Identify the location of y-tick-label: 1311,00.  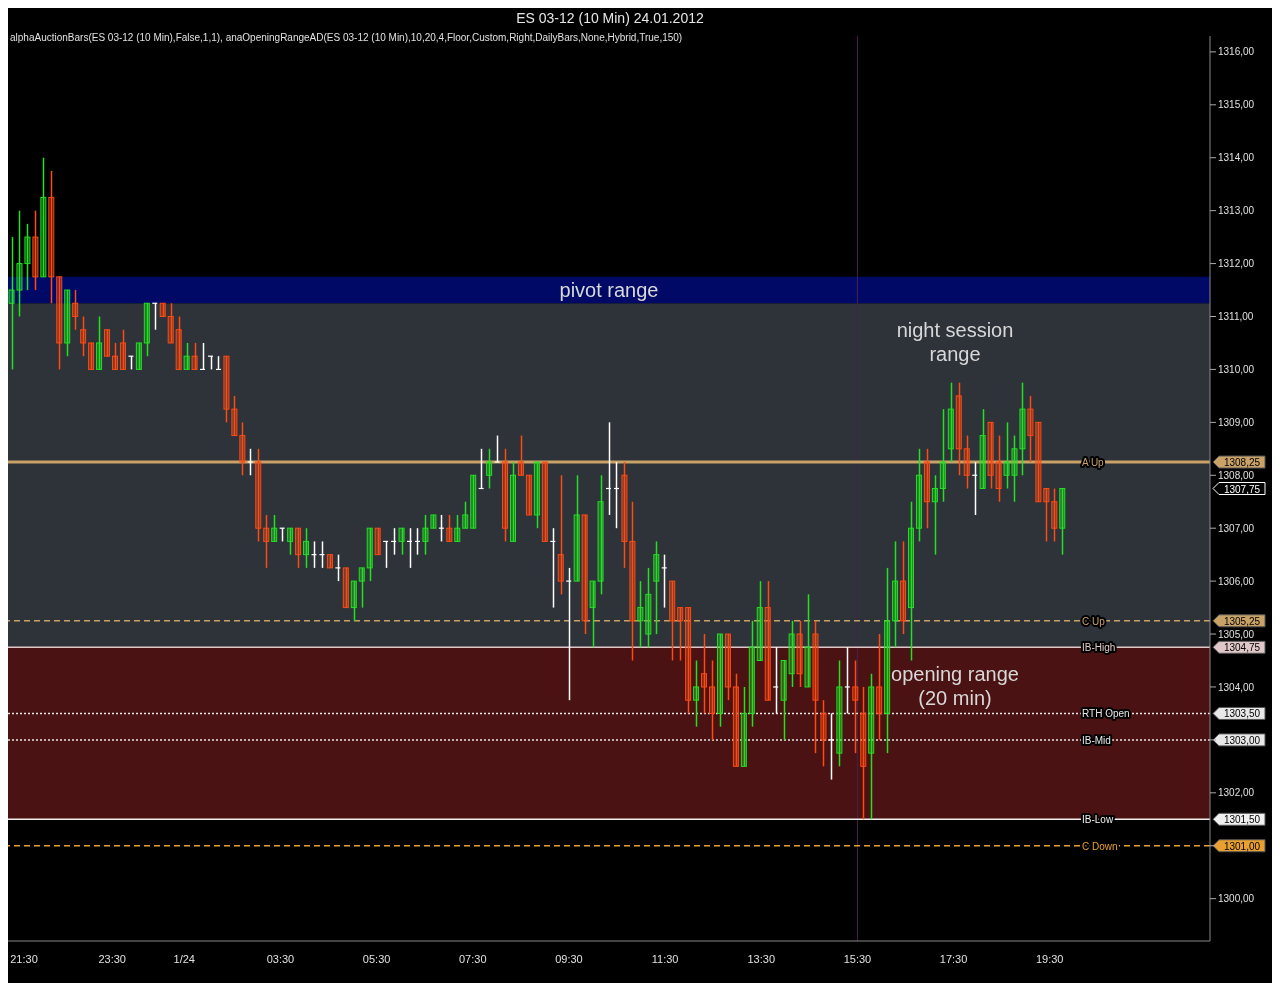
(1236, 317).